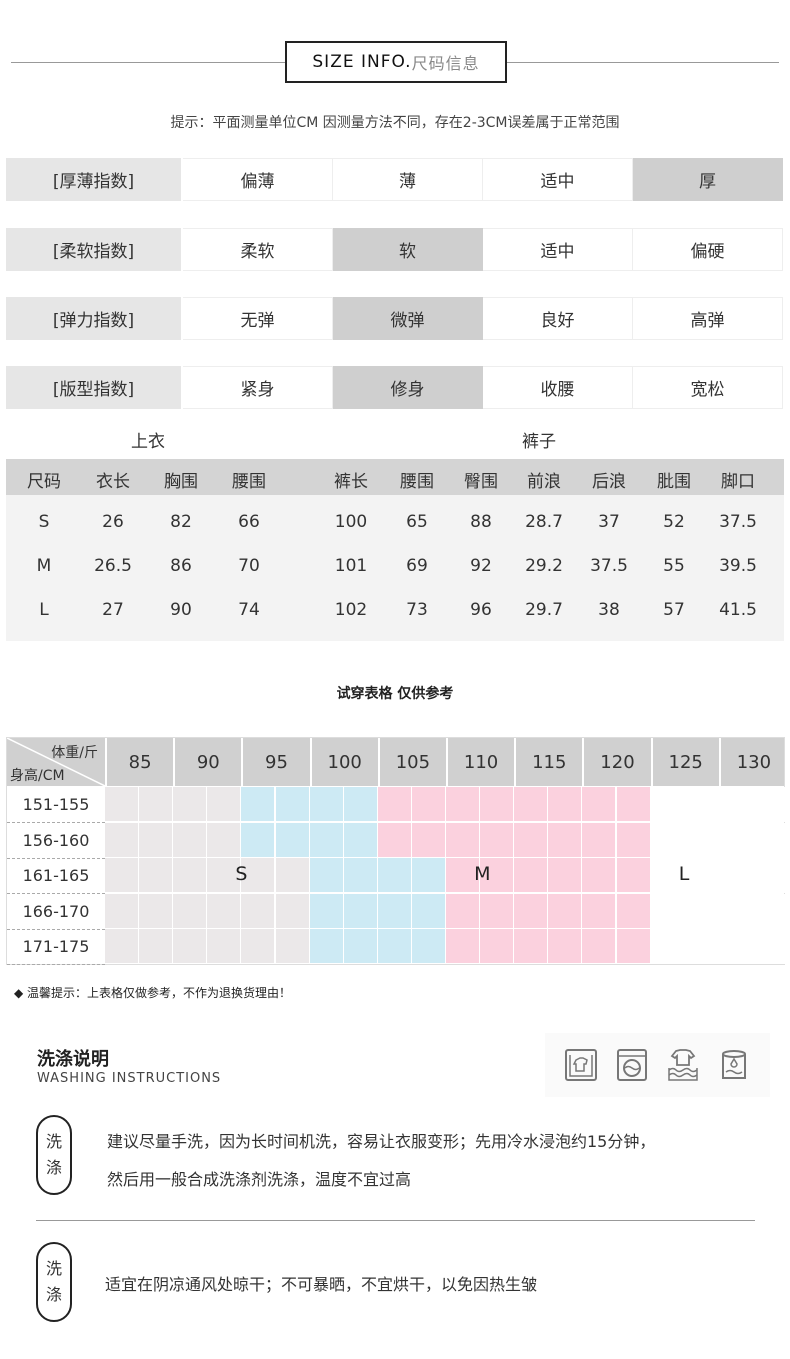 The width and height of the screenshot is (790, 1359). I want to click on tip-text: 温馨提示：上表格仅做参考，不作为退换货理由！, so click(159, 993).